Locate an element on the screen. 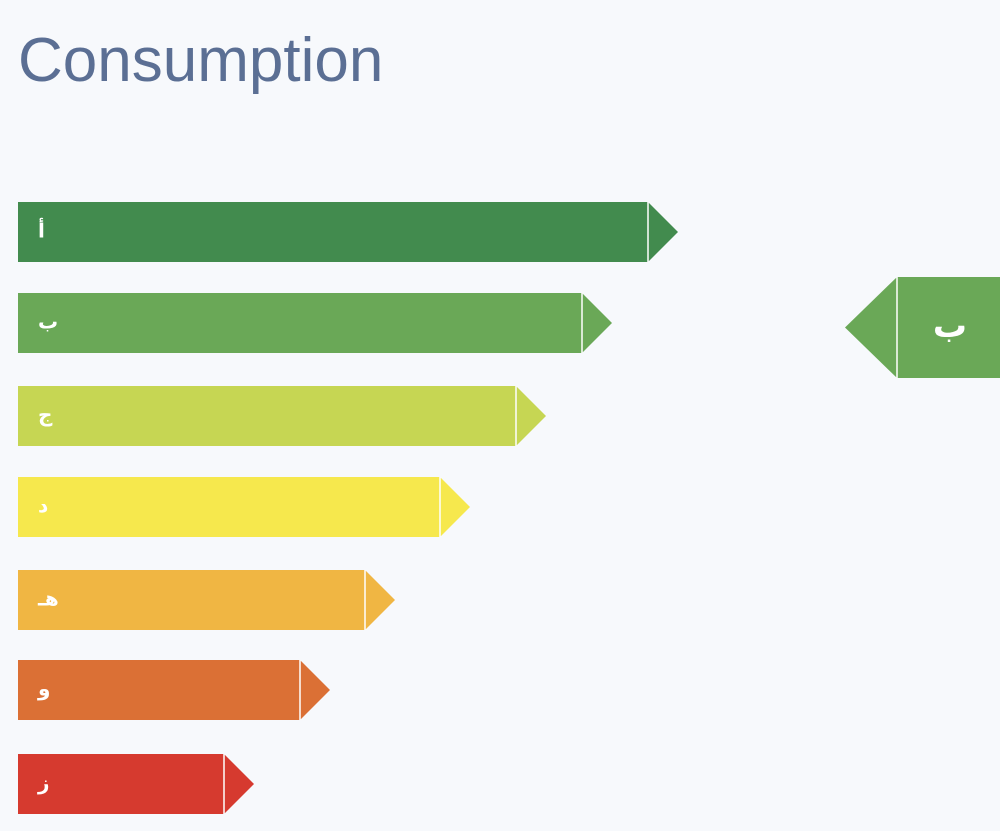 The height and width of the screenshot is (831, 1000). title: Consumption is located at coordinates (200, 60).